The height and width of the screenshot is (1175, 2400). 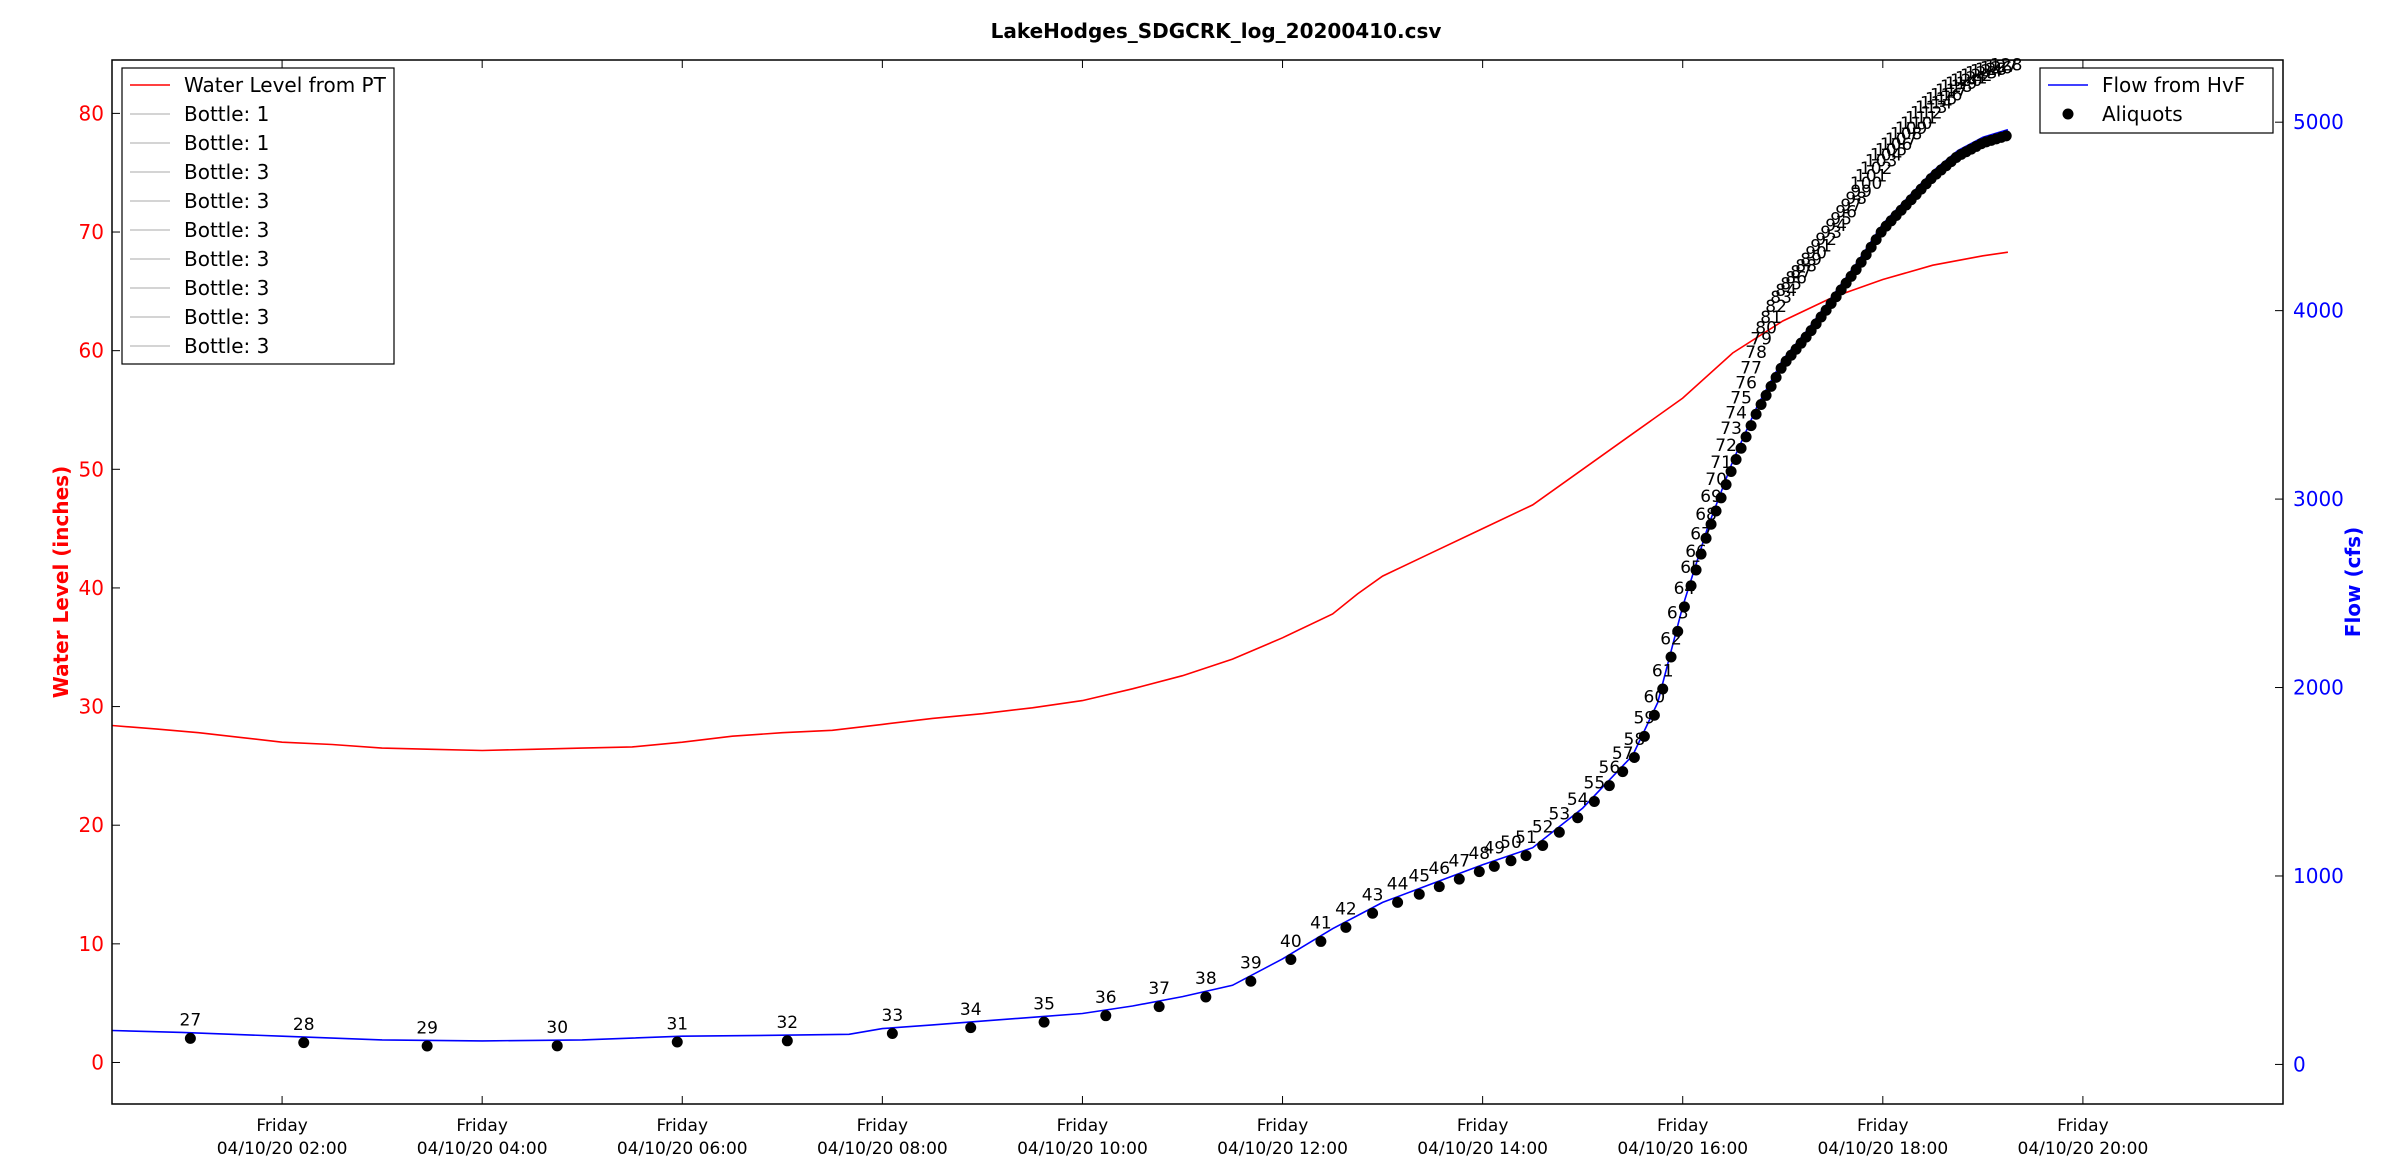 I want to click on aliquot-label: 108, so click(x=1906, y=134).